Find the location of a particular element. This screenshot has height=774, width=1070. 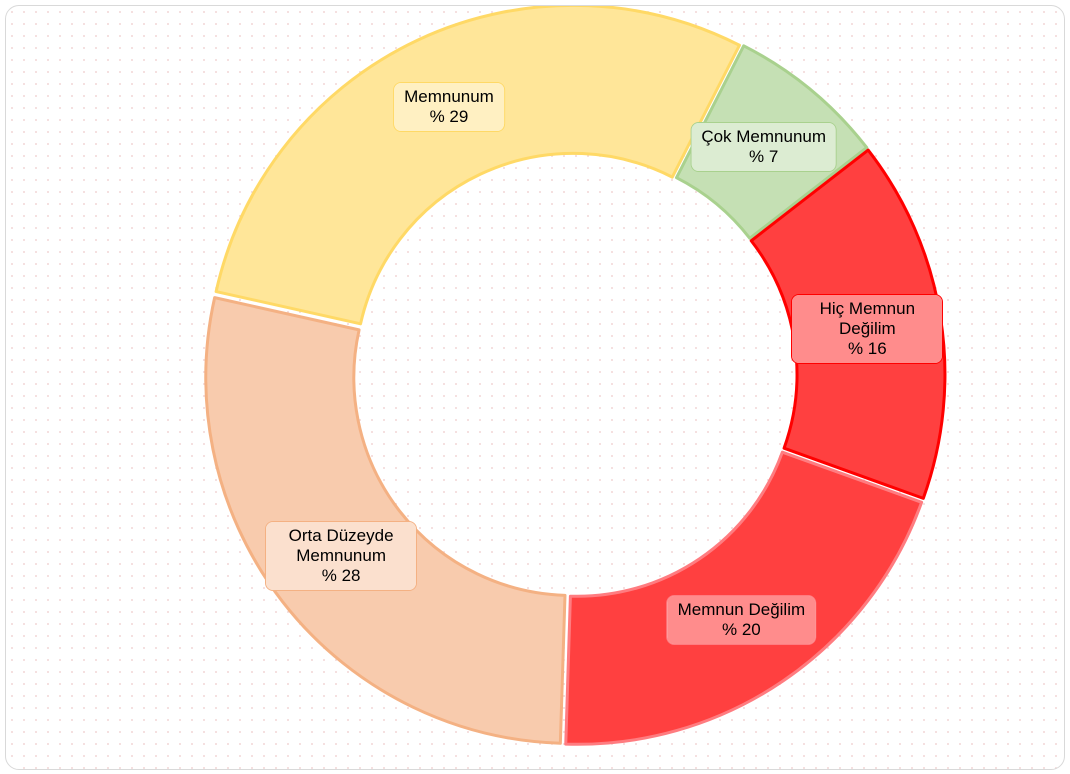

label-name: Memnun Değilim is located at coordinates (741, 609).